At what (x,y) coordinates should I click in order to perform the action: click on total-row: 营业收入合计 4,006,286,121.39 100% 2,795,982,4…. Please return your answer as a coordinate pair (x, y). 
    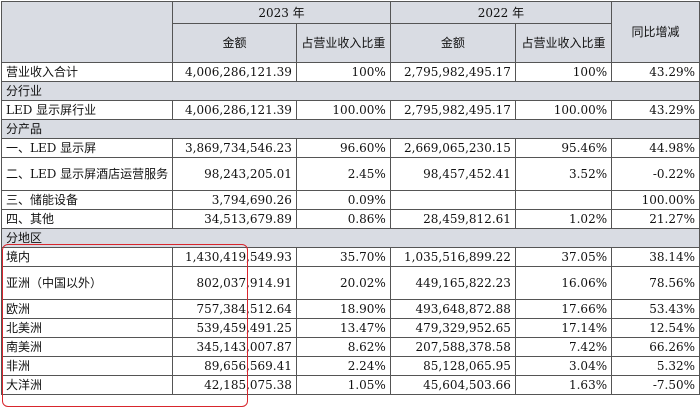
    Looking at the image, I should click on (350, 72).